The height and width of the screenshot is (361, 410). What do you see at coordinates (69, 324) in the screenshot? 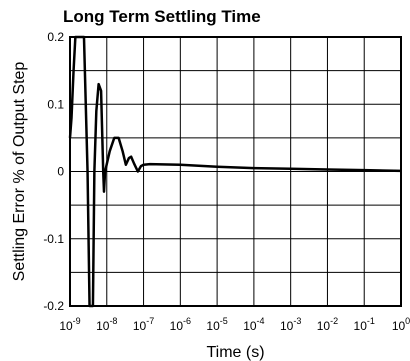
I see `x-tick-label-0: 10⁻⁹` at bounding box center [69, 324].